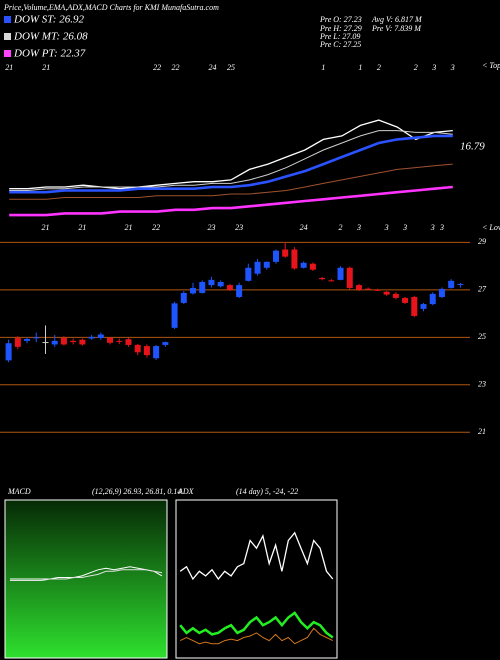  What do you see at coordinates (396, 28) in the screenshot?
I see `stat: Pre V: 7.839 M` at bounding box center [396, 28].